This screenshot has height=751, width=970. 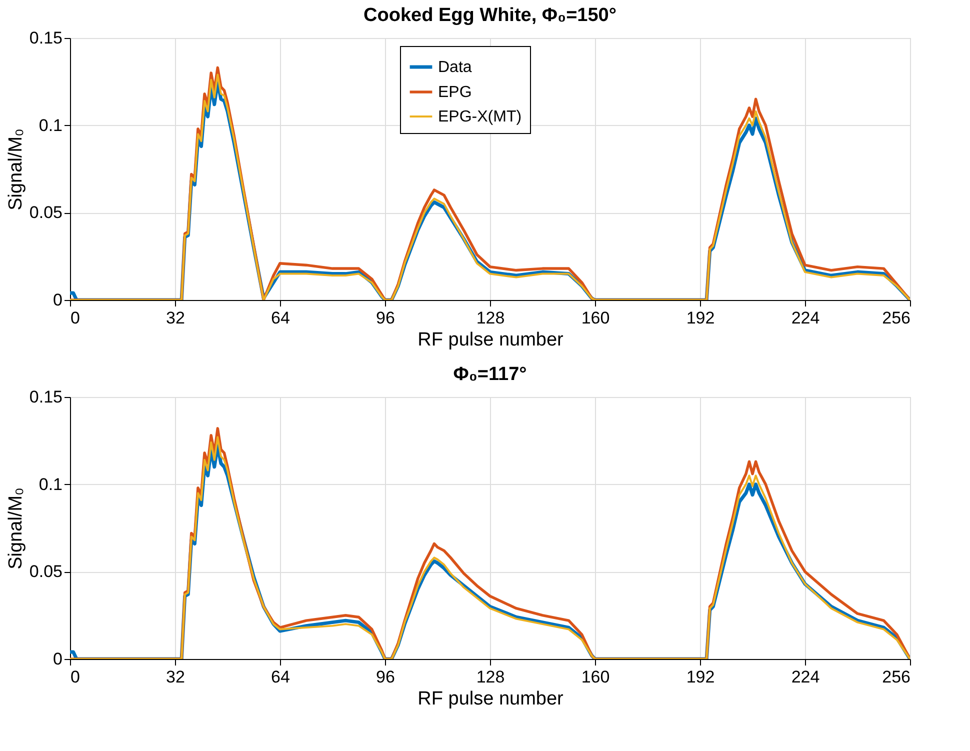 What do you see at coordinates (455, 92) in the screenshot?
I see `legend-label: EPG` at bounding box center [455, 92].